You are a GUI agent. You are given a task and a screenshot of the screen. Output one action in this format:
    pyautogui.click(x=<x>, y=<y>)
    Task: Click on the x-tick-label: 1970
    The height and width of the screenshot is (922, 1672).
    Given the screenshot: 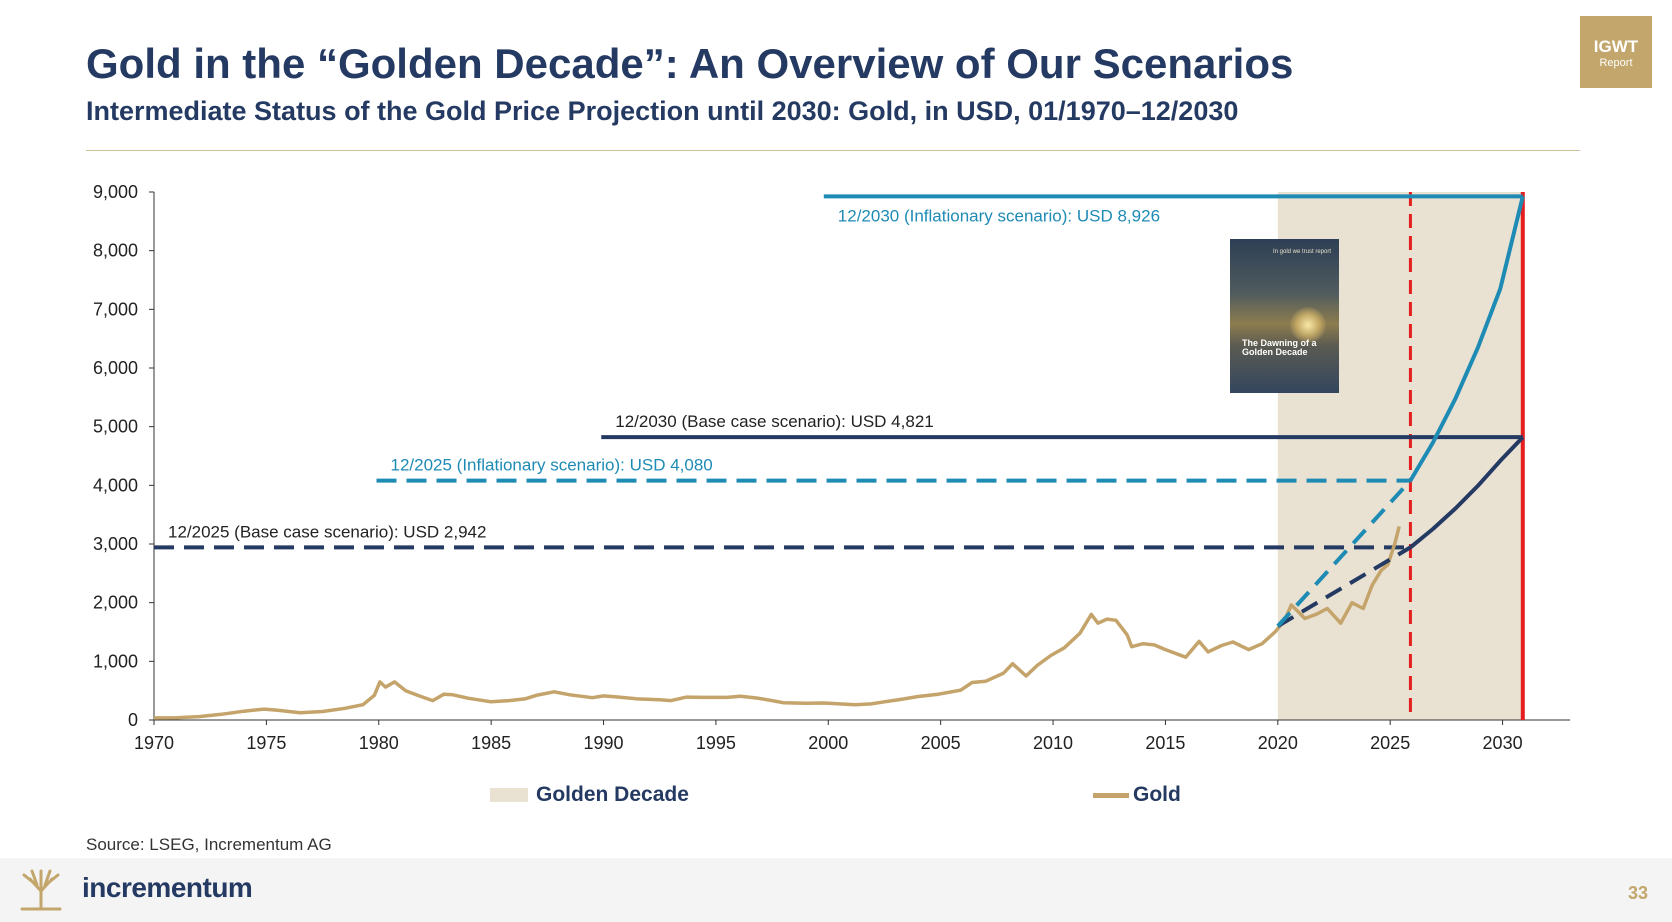 What is the action you would take?
    pyautogui.click(x=154, y=743)
    